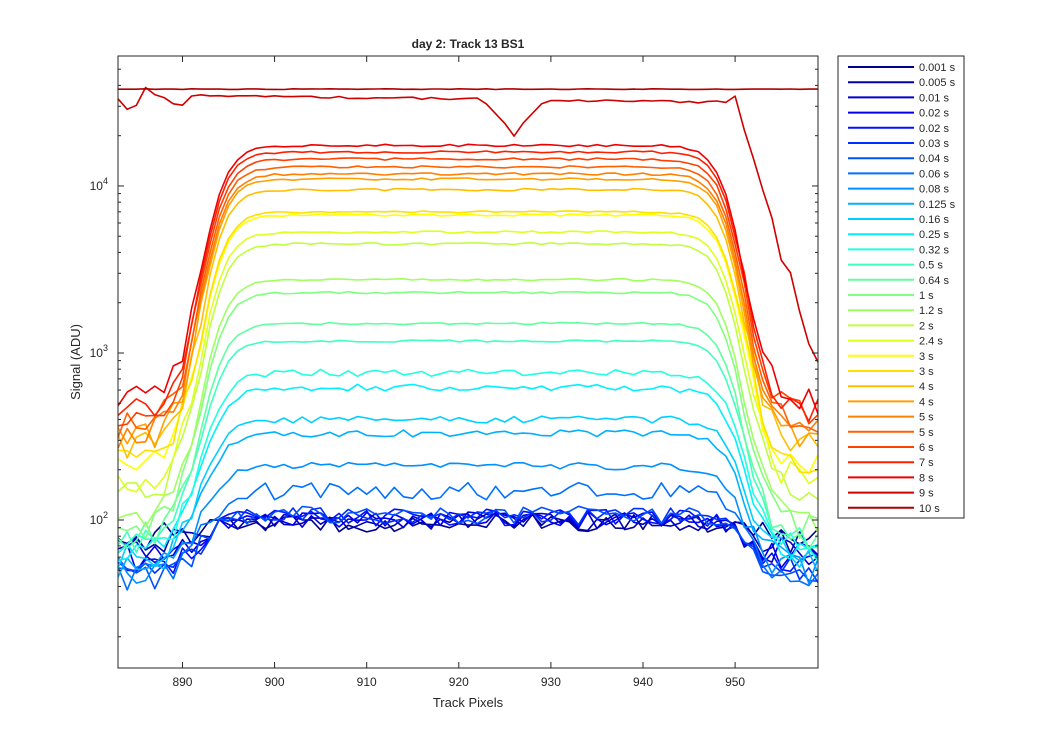  What do you see at coordinates (926, 478) in the screenshot?
I see `legend-label: 8 s` at bounding box center [926, 478].